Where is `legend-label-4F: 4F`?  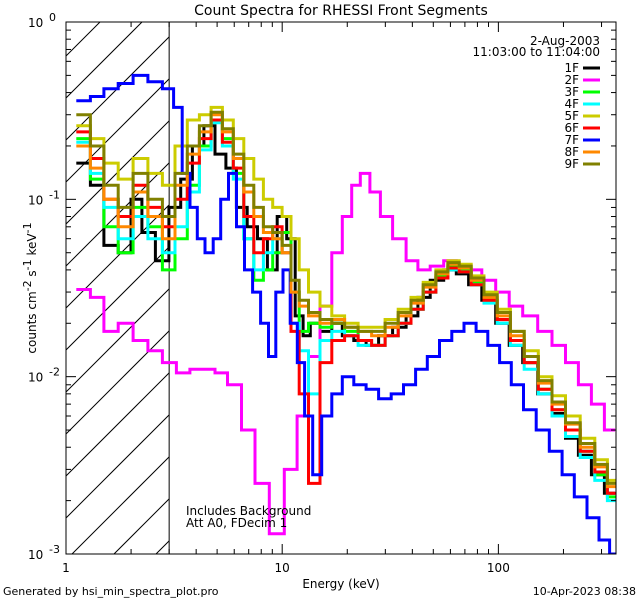
legend-label-4F: 4F is located at coordinates (571, 104).